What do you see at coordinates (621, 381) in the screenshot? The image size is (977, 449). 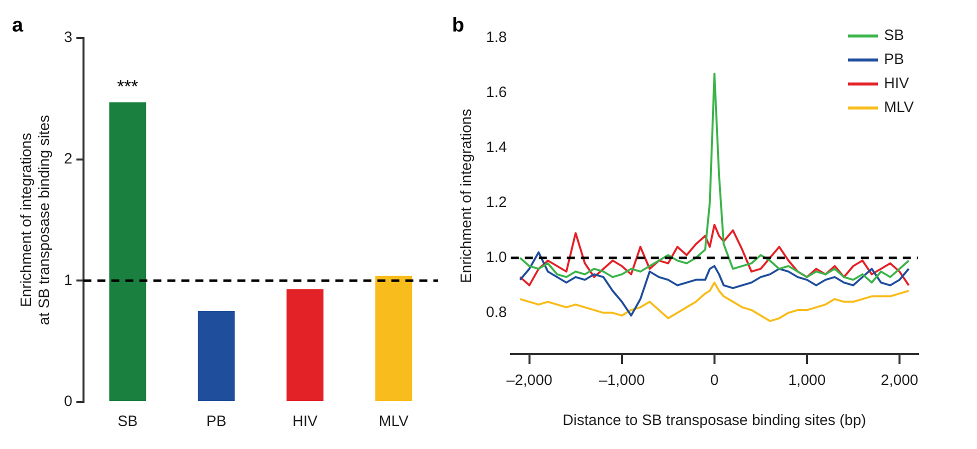 I see `x-tick-label: –1,000` at bounding box center [621, 381].